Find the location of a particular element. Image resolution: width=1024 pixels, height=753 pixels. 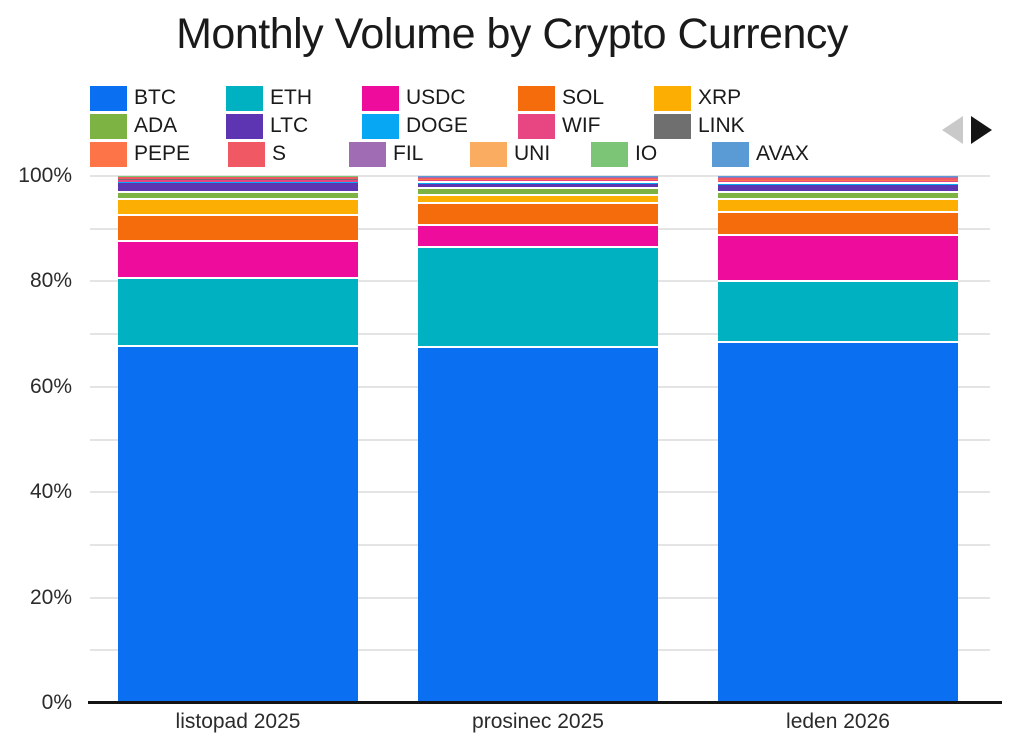

legend-row: PEPE S FIL UNI IO AVAX is located at coordinates (461, 154).